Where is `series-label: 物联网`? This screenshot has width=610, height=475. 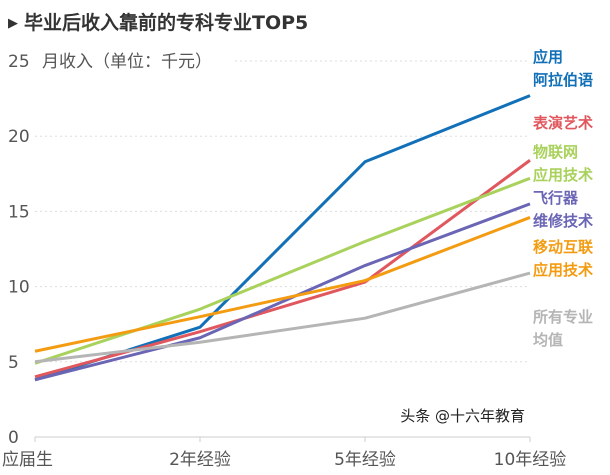 series-label: 物联网 is located at coordinates (555, 152).